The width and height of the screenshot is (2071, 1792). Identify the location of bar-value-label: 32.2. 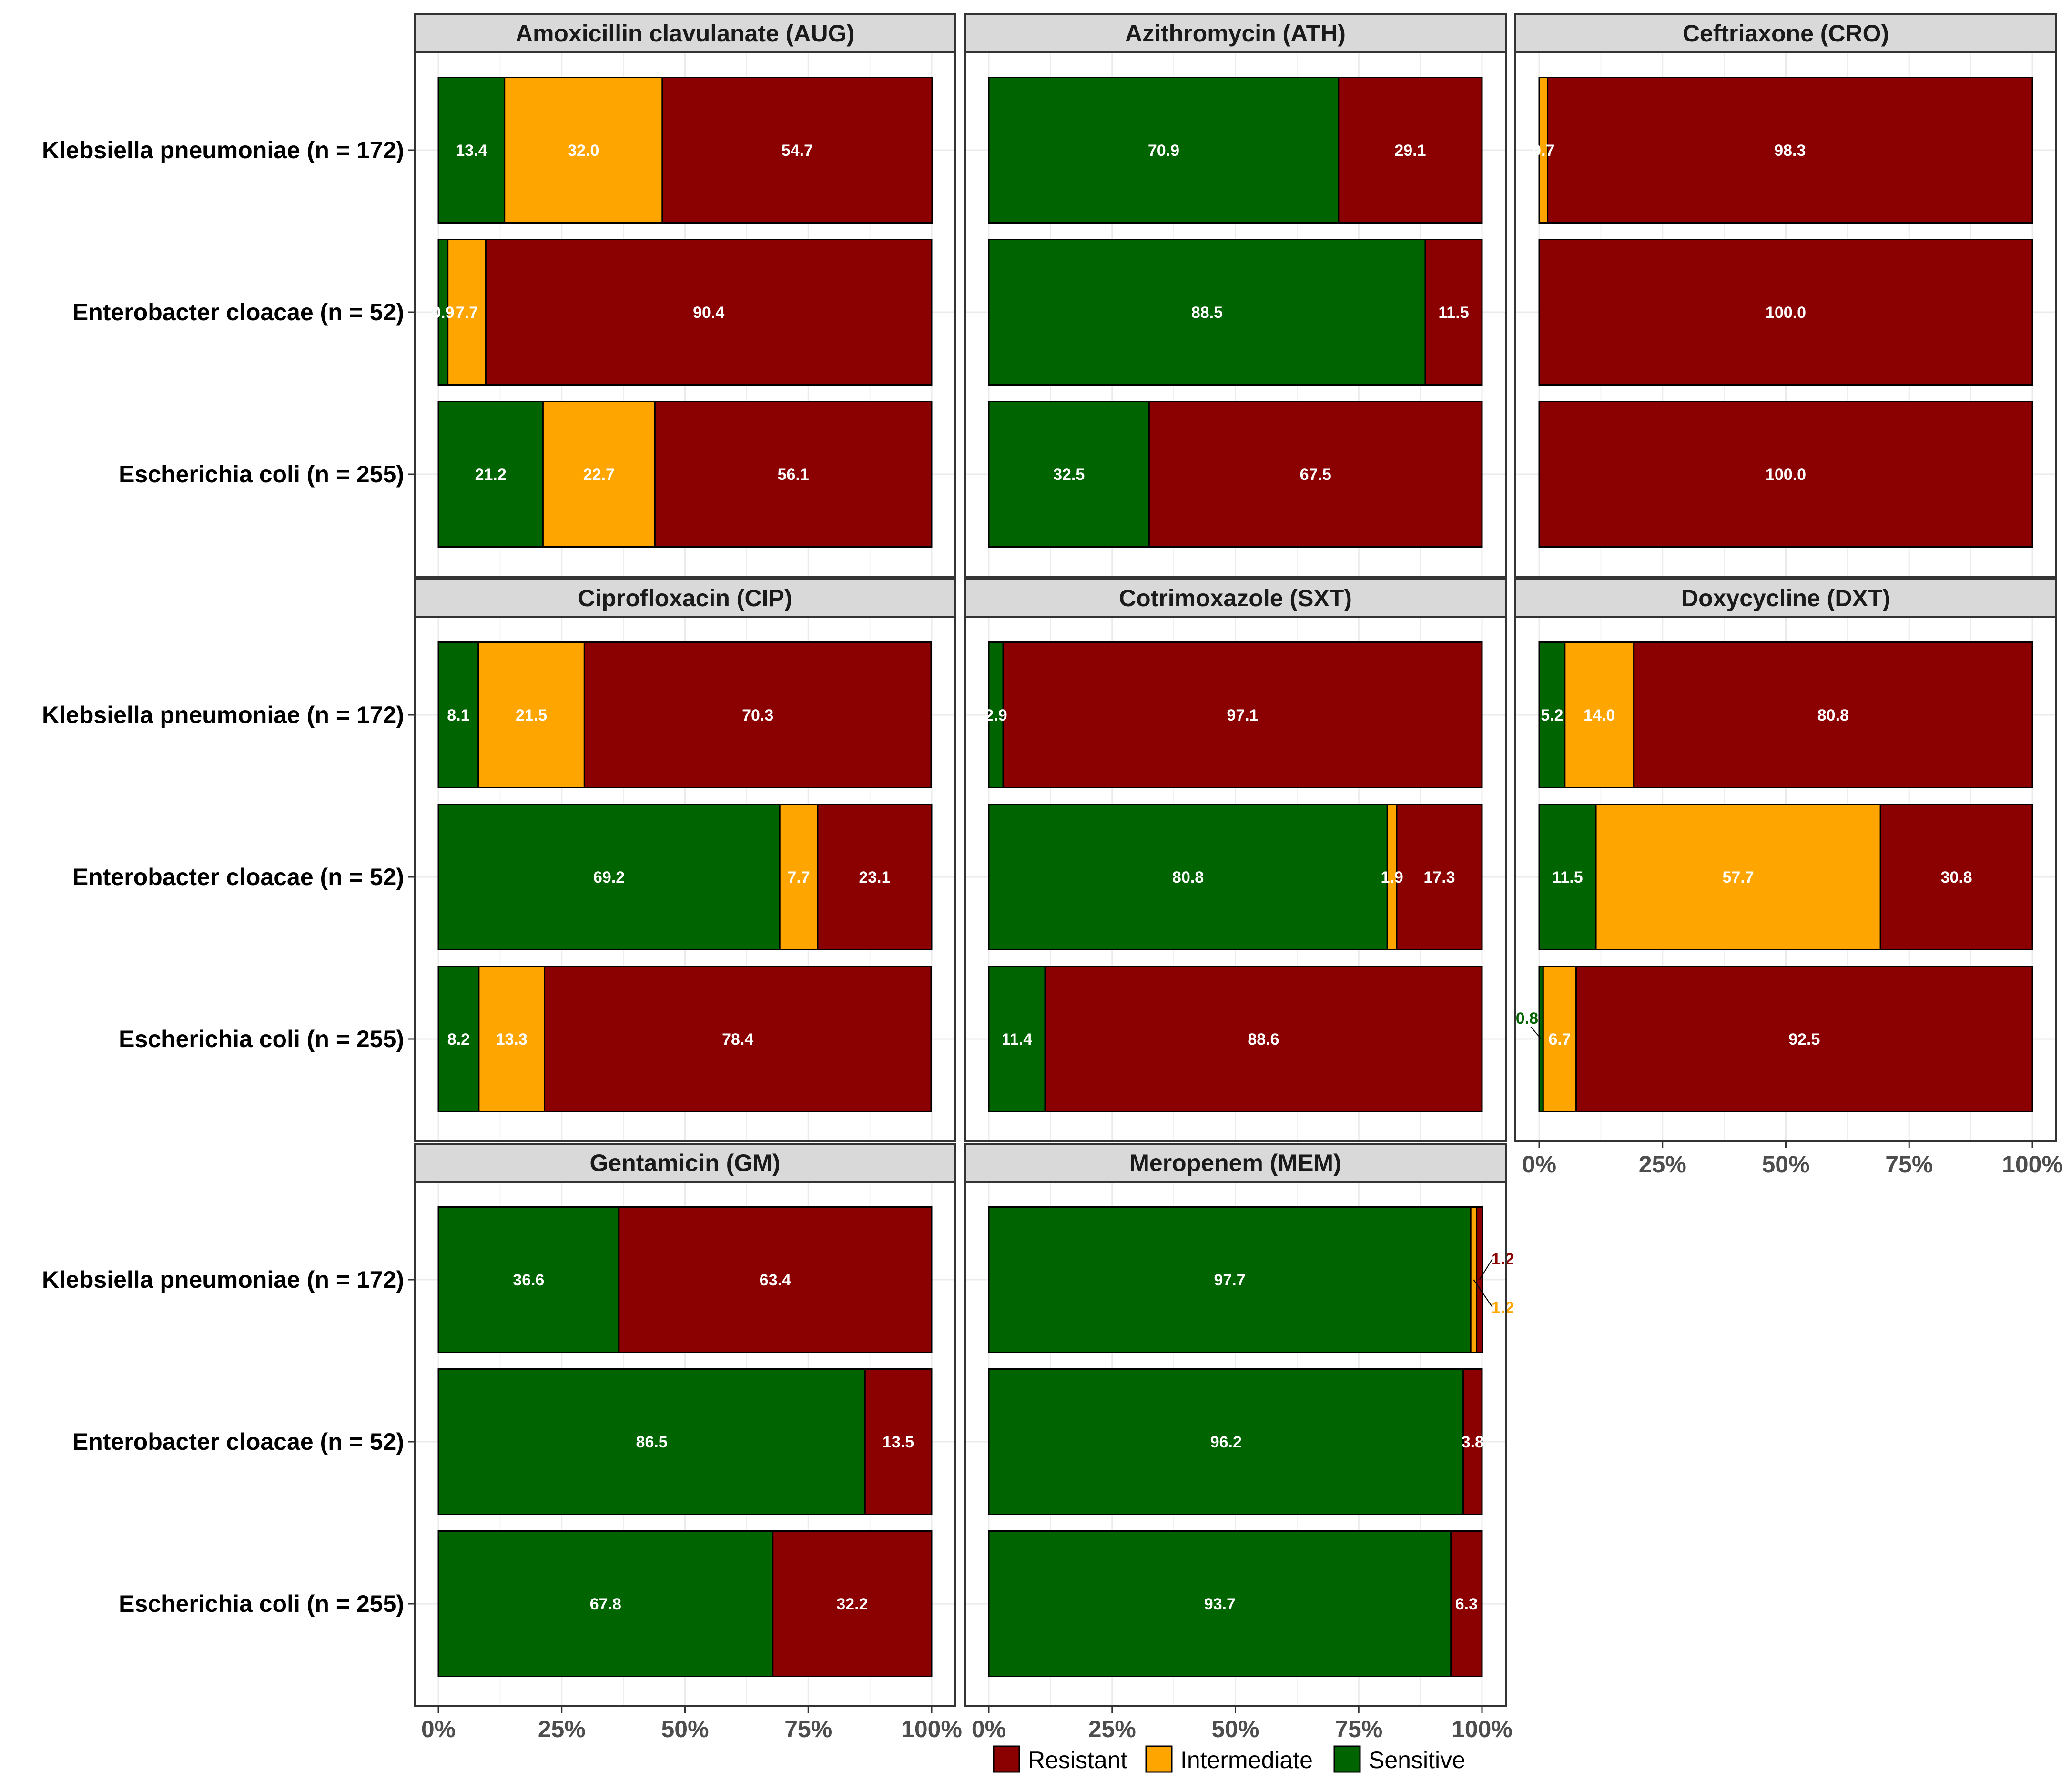
(852, 1604).